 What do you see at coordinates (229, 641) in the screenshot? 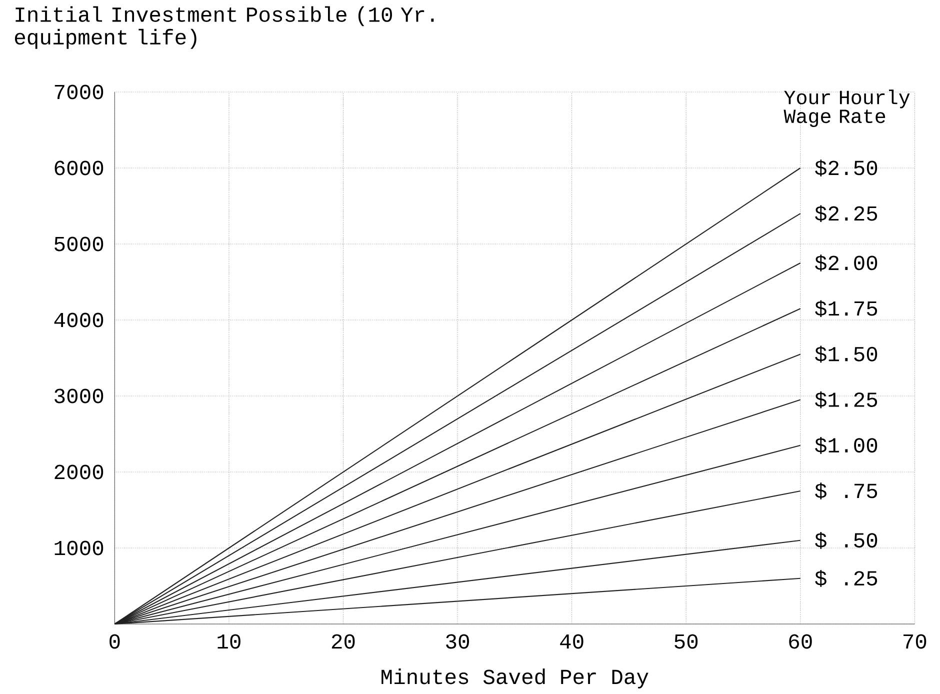
I see `x-tick-label: 10` at bounding box center [229, 641].